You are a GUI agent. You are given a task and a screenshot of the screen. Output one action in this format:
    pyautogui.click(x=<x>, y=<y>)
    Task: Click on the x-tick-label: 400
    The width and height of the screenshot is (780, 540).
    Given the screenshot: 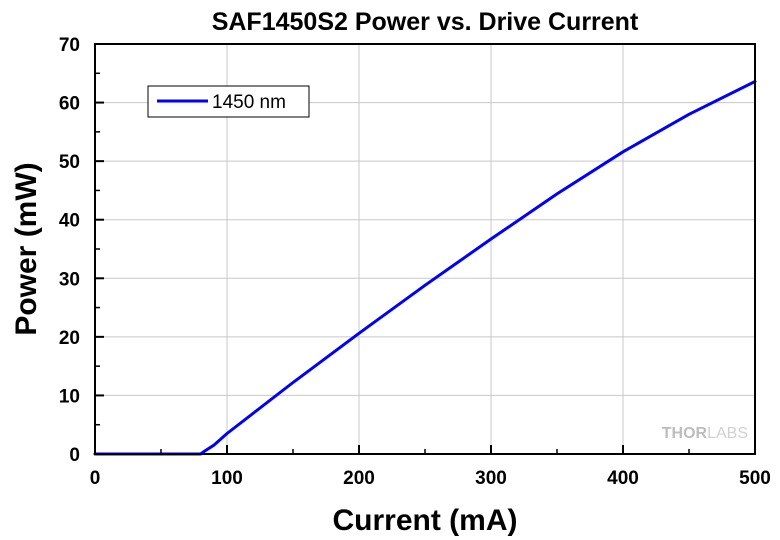 What is the action you would take?
    pyautogui.click(x=623, y=478)
    